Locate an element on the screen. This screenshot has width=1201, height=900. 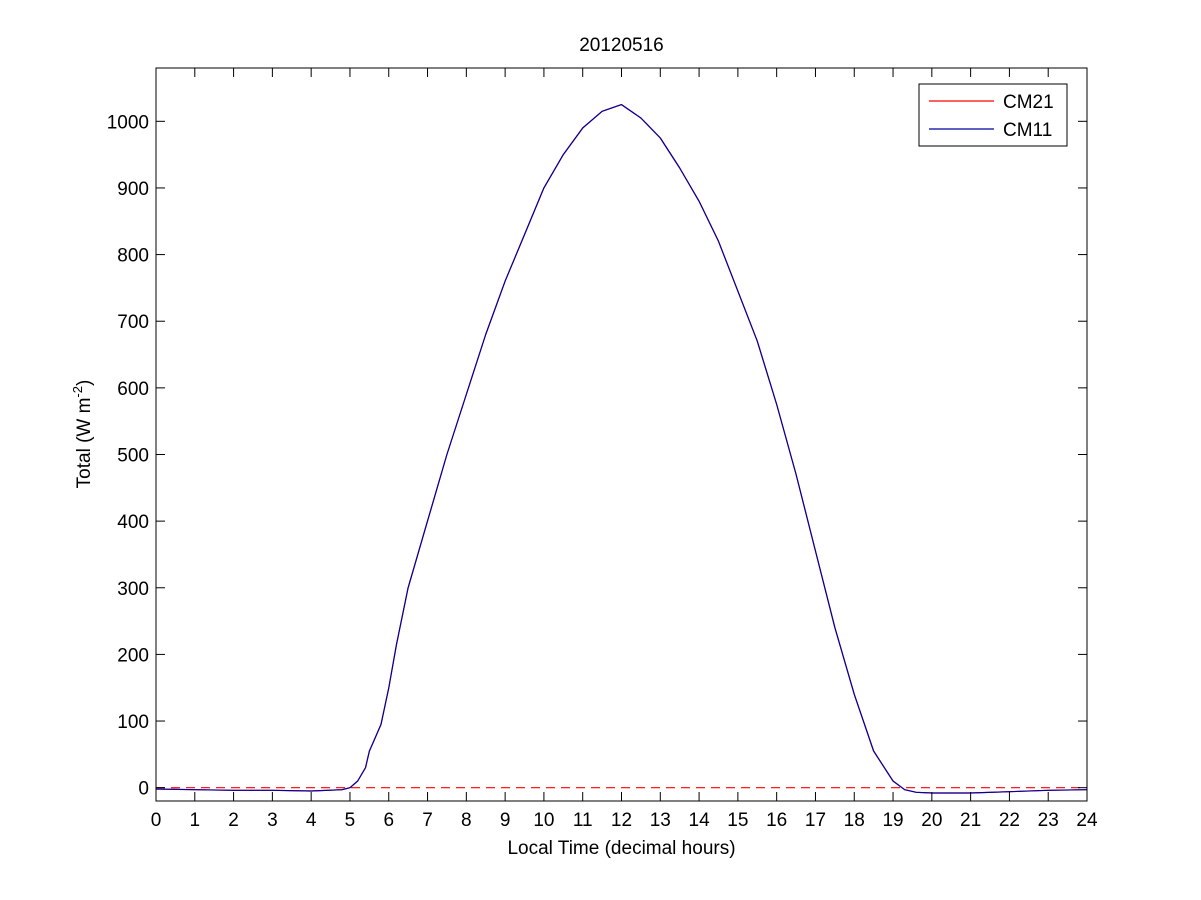
x-tick-label: 0 is located at coordinates (156, 820).